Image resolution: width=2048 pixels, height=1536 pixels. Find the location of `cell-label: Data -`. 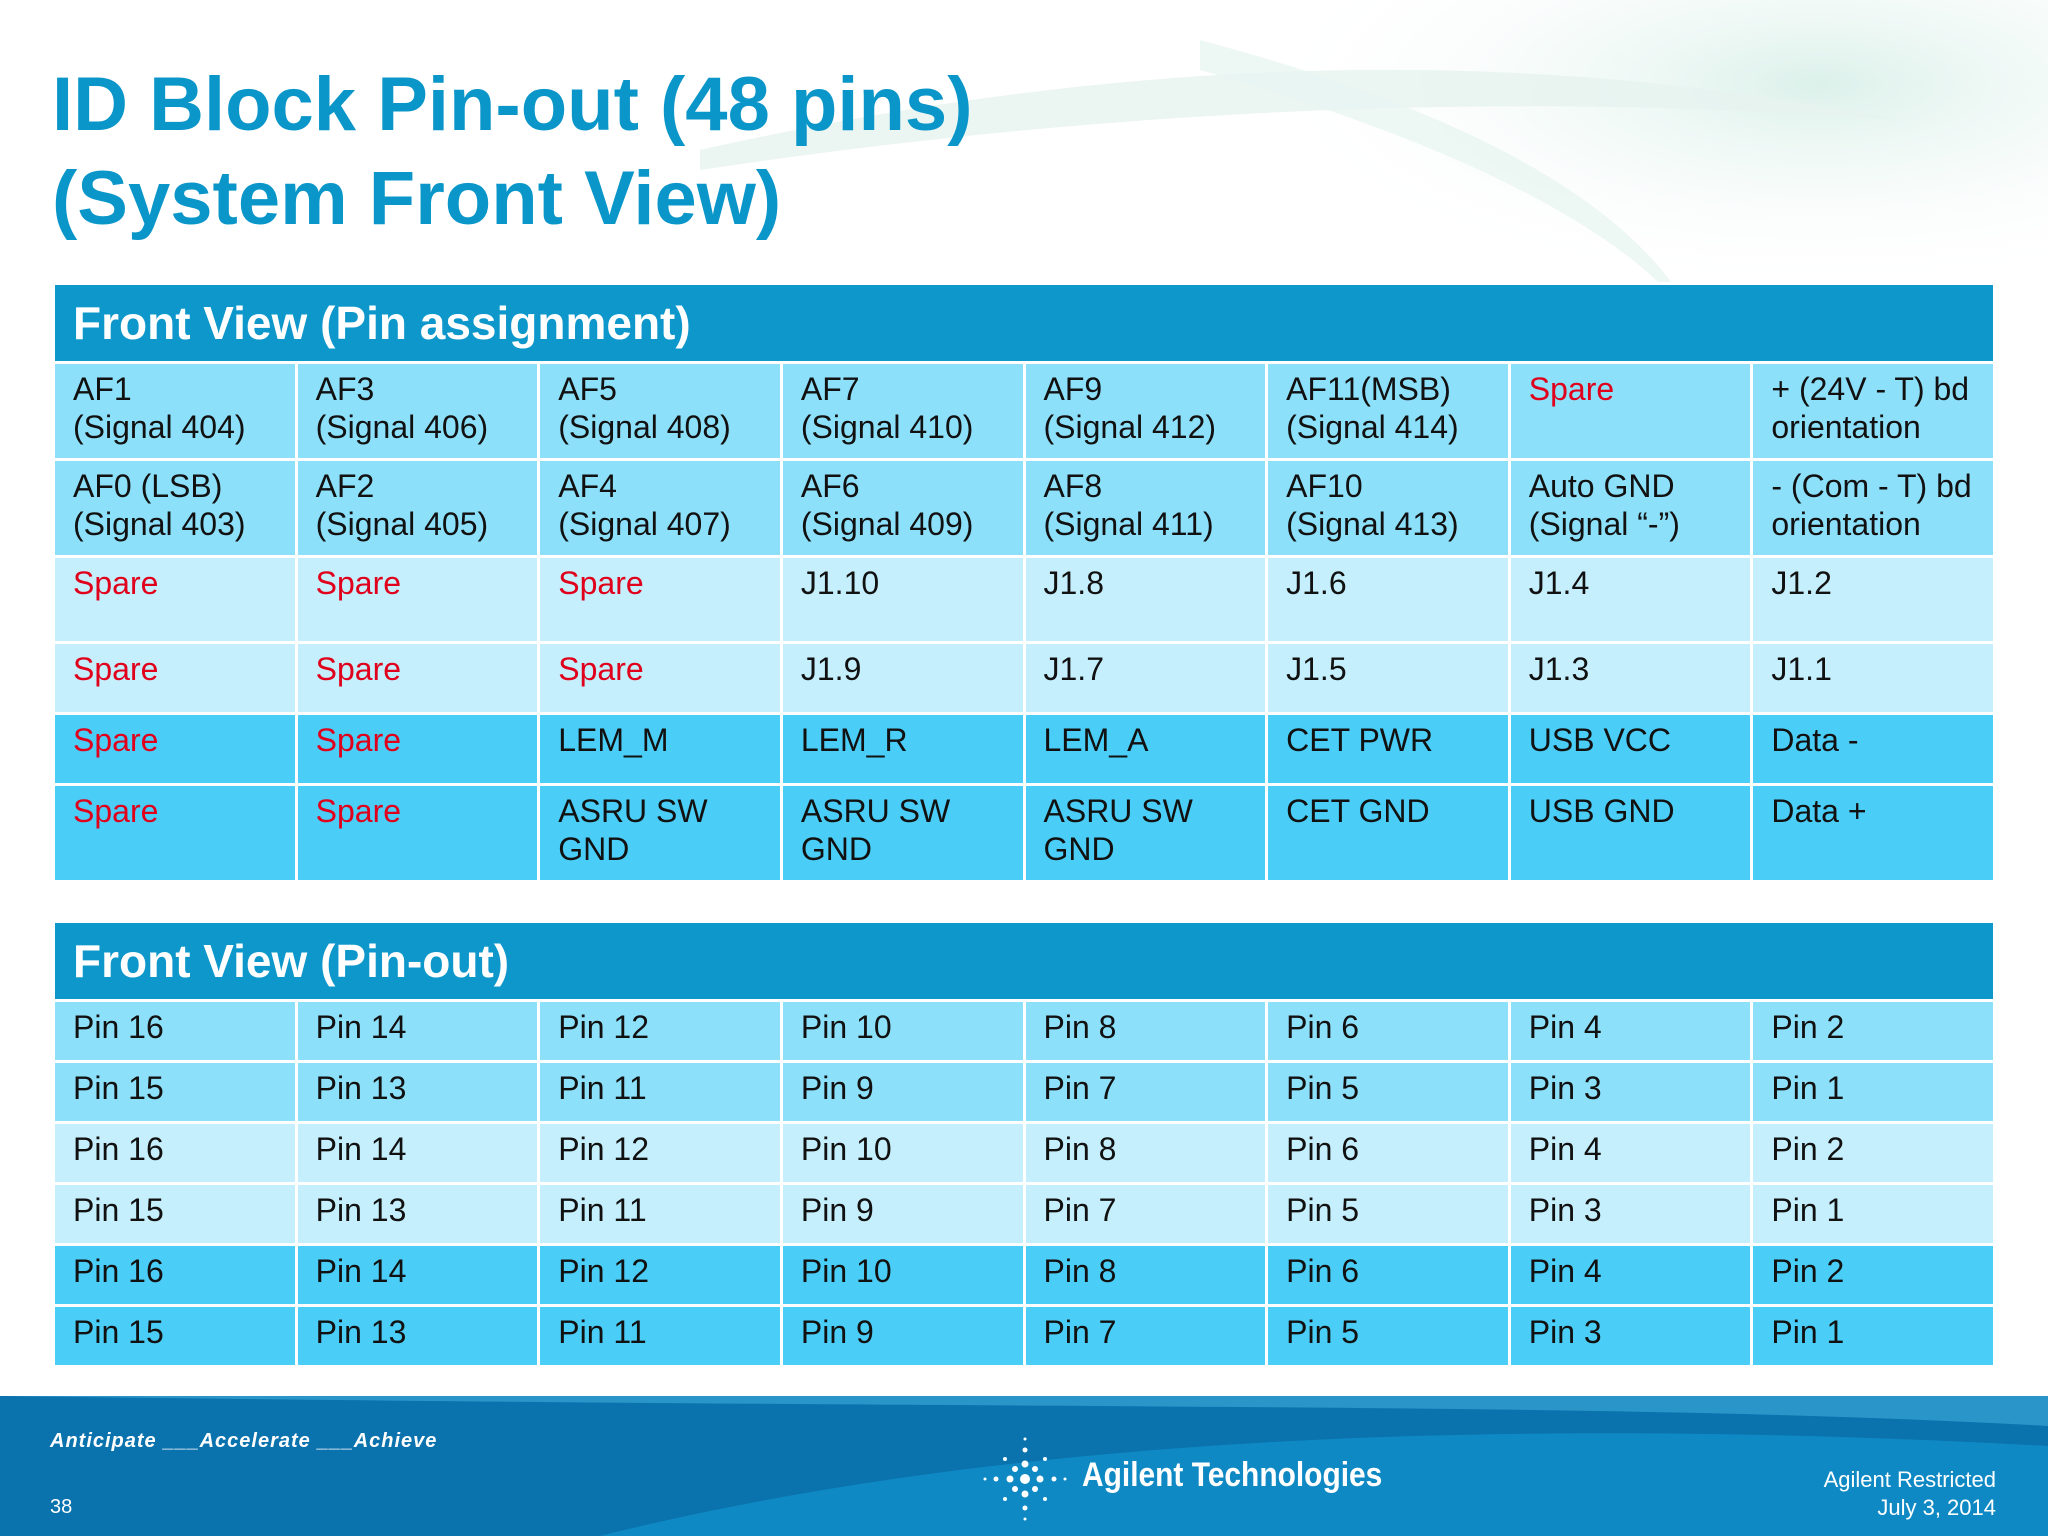

cell-label: Data - is located at coordinates (1815, 740).